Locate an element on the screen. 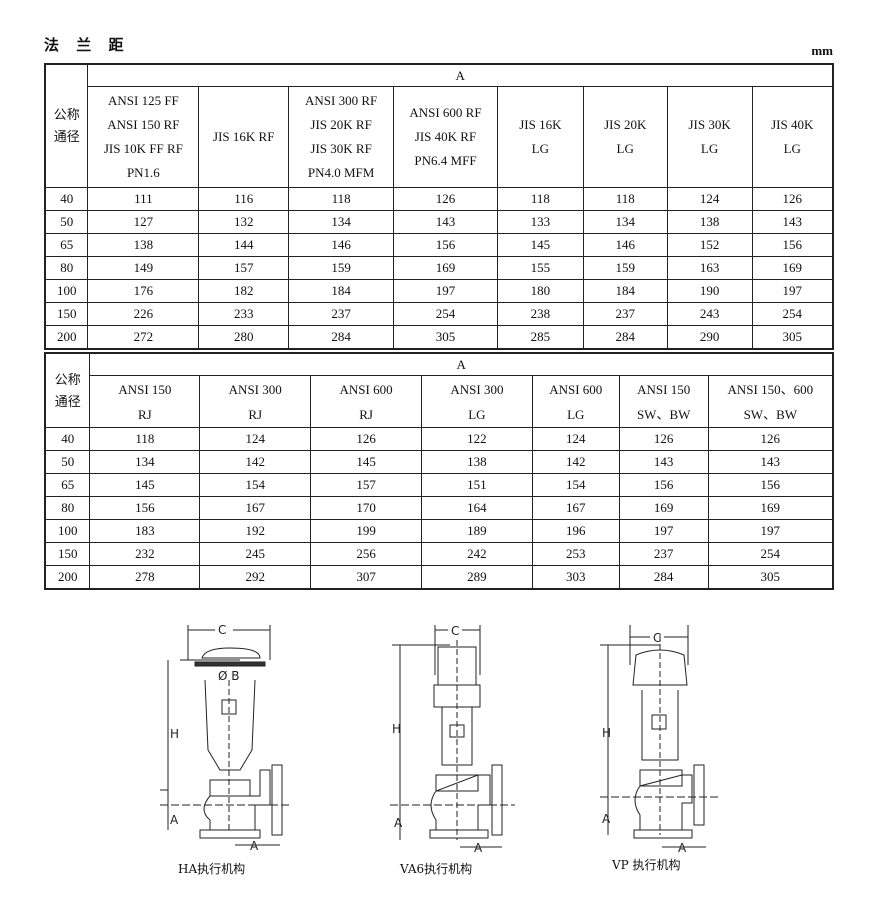 The height and width of the screenshot is (920, 878). table-cell: 155 is located at coordinates (540, 268).